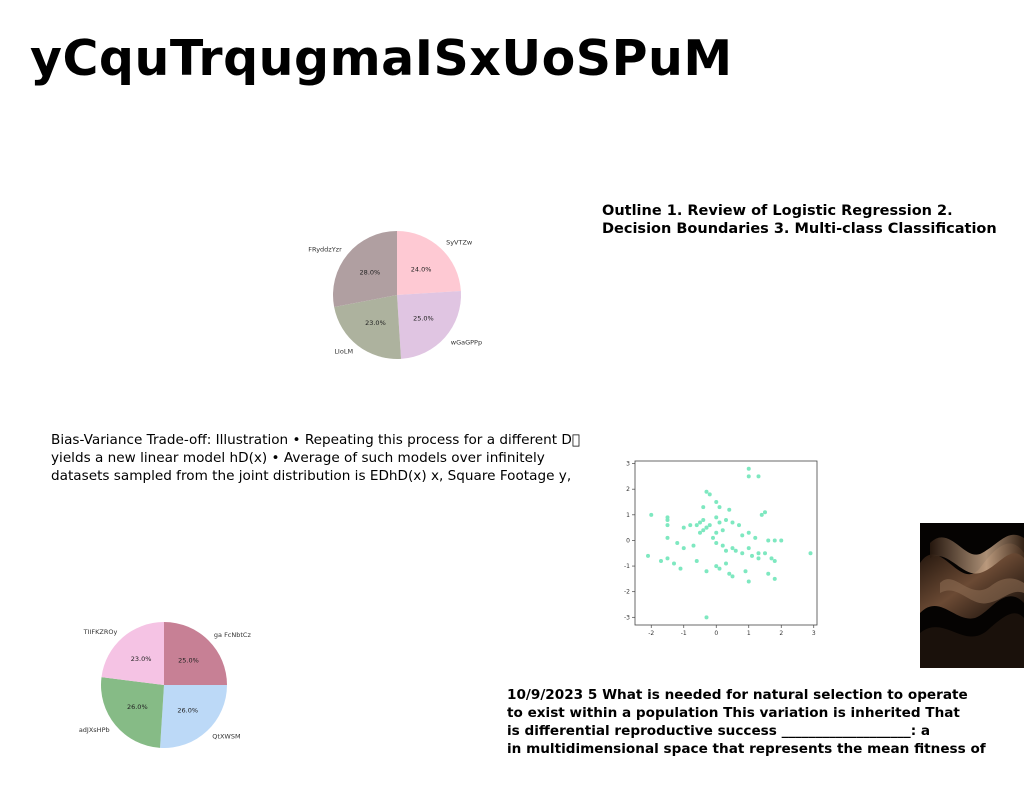 Image resolution: width=1024 pixels, height=788 pixels. Describe the element at coordinates (421, 269) in the screenshot. I see `pie-percent-label: 24.0%` at that location.